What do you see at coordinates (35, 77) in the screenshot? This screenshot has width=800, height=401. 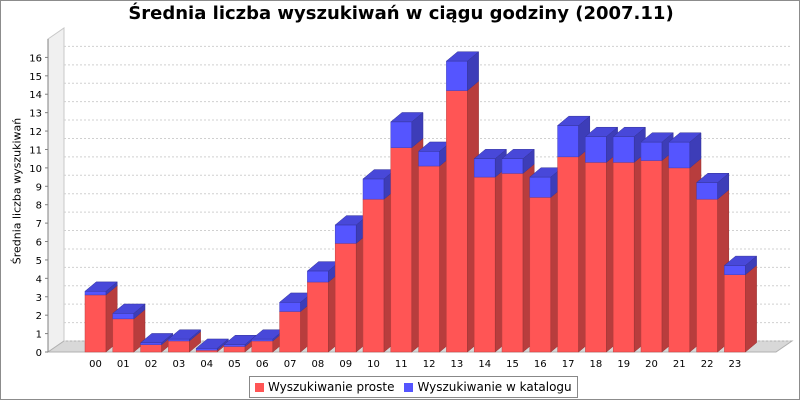 I see `y-tick-label: 15` at bounding box center [35, 77].